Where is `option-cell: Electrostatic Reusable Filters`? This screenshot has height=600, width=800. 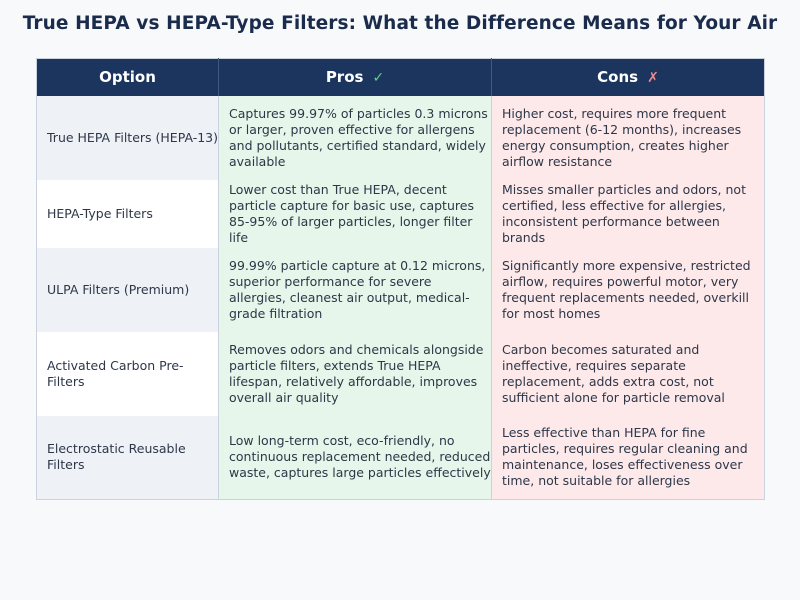
option-cell: Electrostatic Reusable Filters is located at coordinates (127, 457).